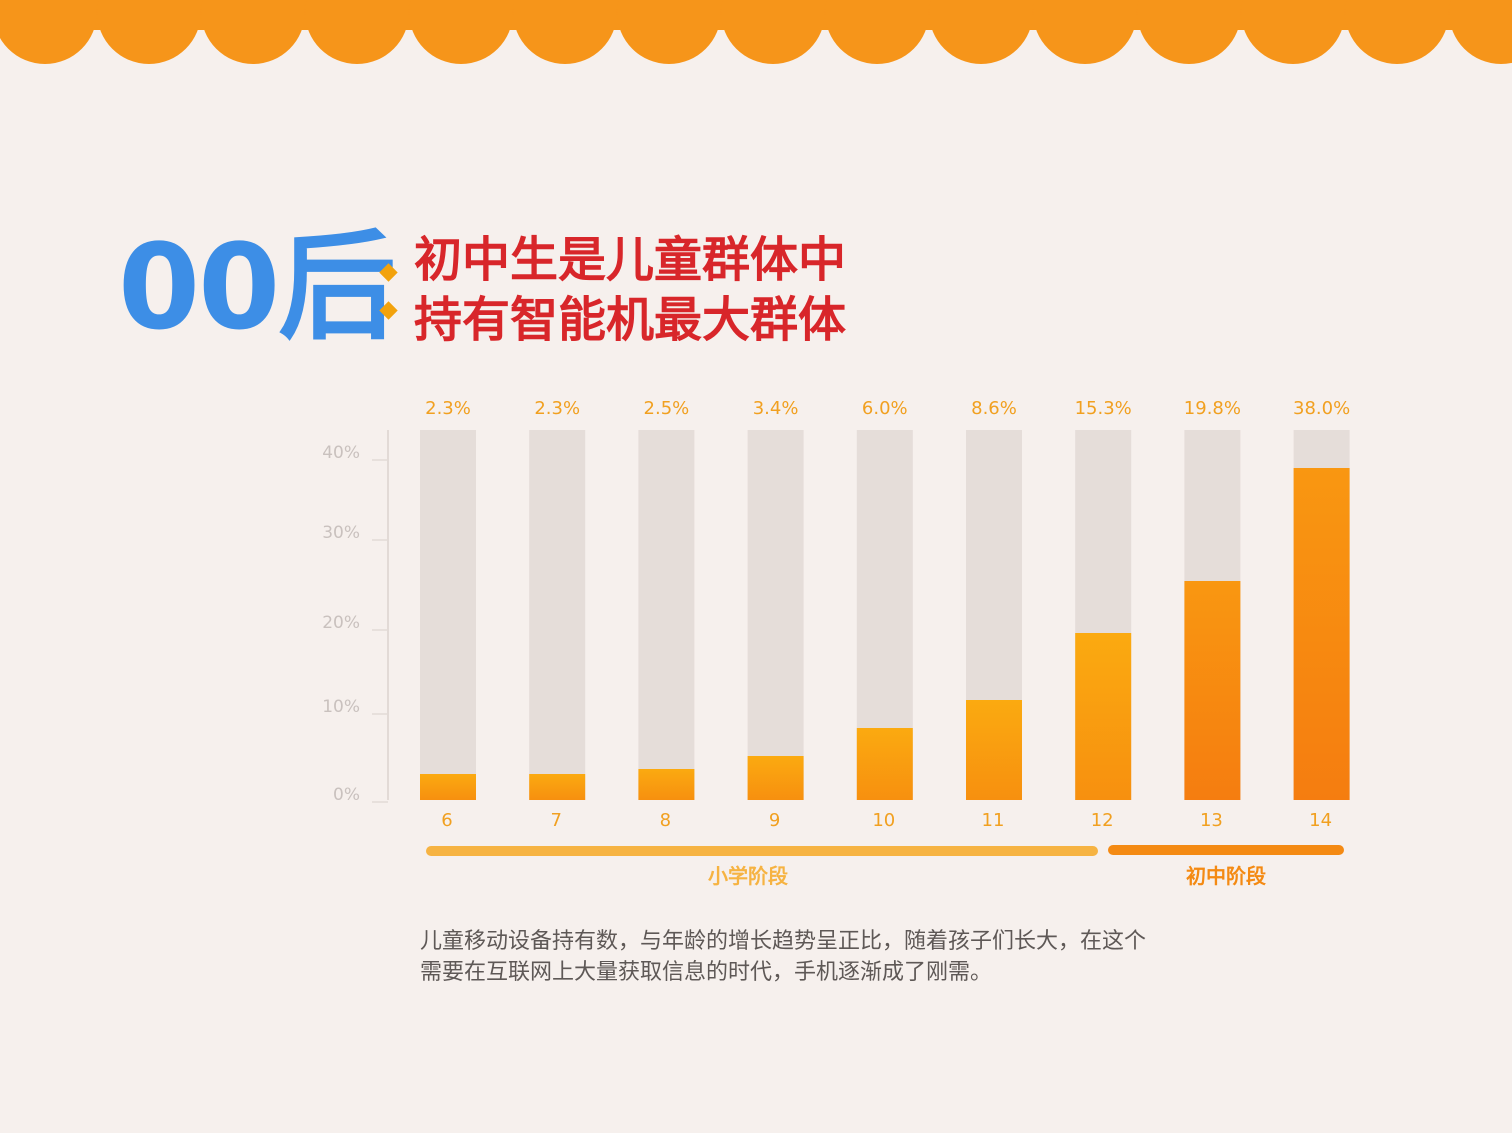 The height and width of the screenshot is (1133, 1512). I want to click on y-tick-label: 20%, so click(341, 623).